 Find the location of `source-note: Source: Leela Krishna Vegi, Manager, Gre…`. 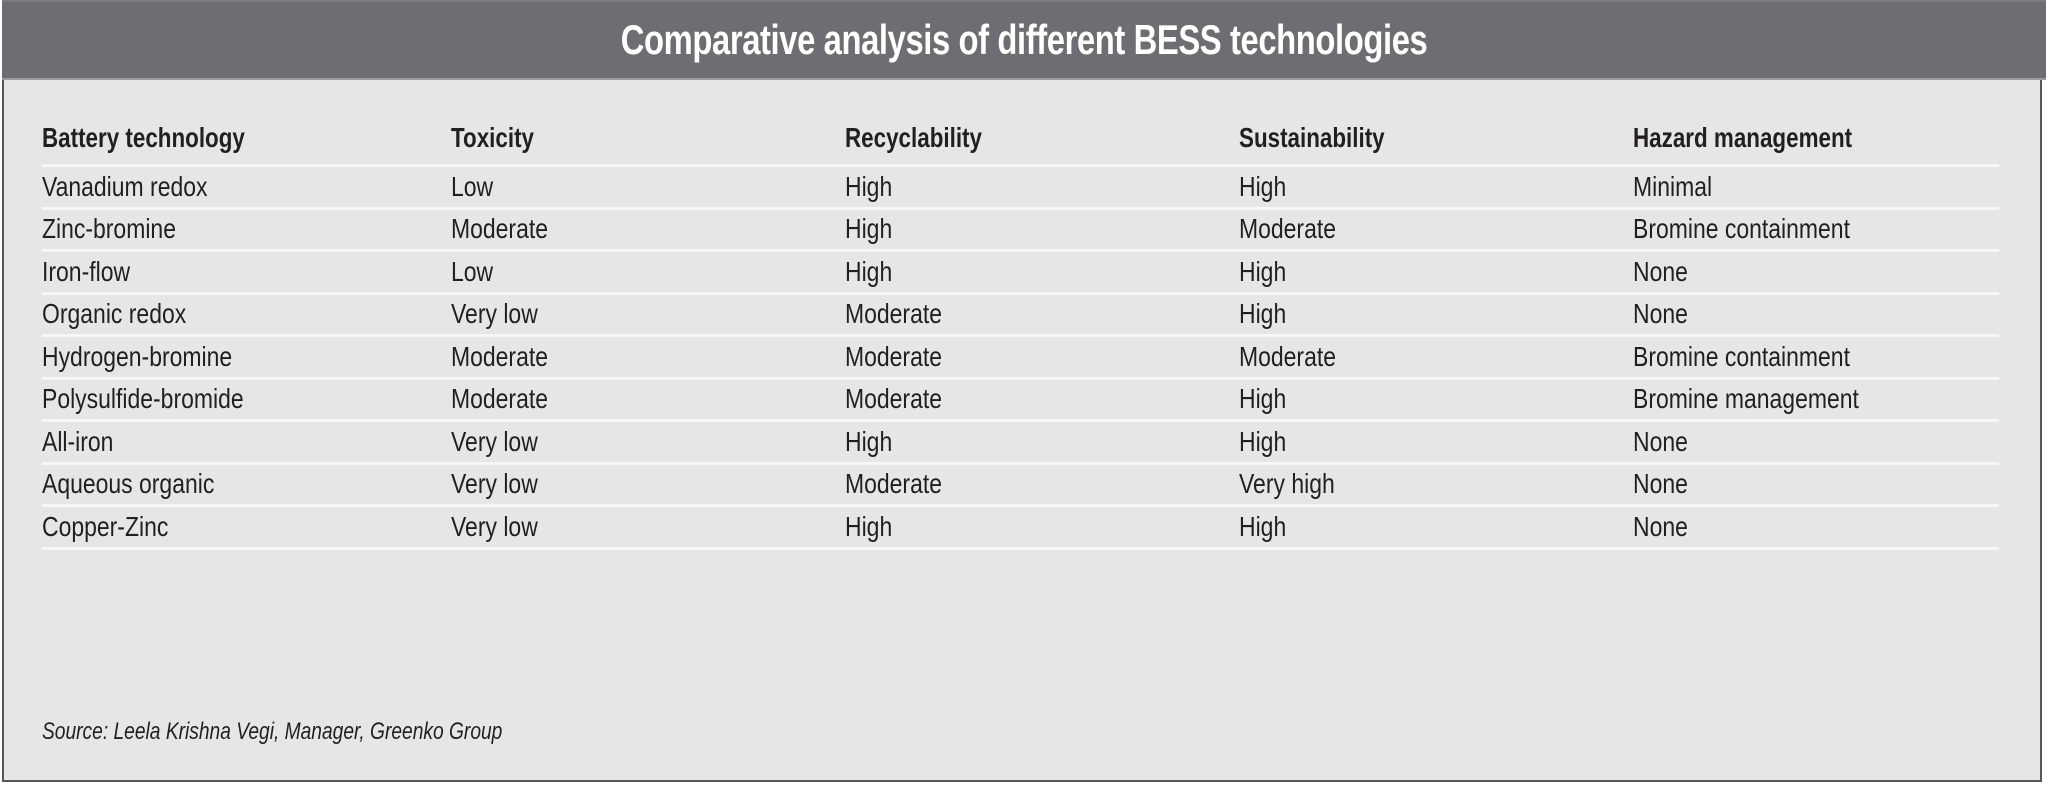

source-note: Source: Leela Krishna Vegi, Manager, Gre… is located at coordinates (272, 731).